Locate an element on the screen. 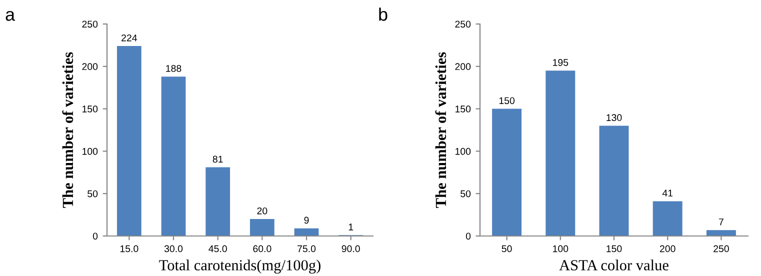 Image resolution: width=761 pixels, height=276 pixels. data-label: 195 is located at coordinates (560, 62).